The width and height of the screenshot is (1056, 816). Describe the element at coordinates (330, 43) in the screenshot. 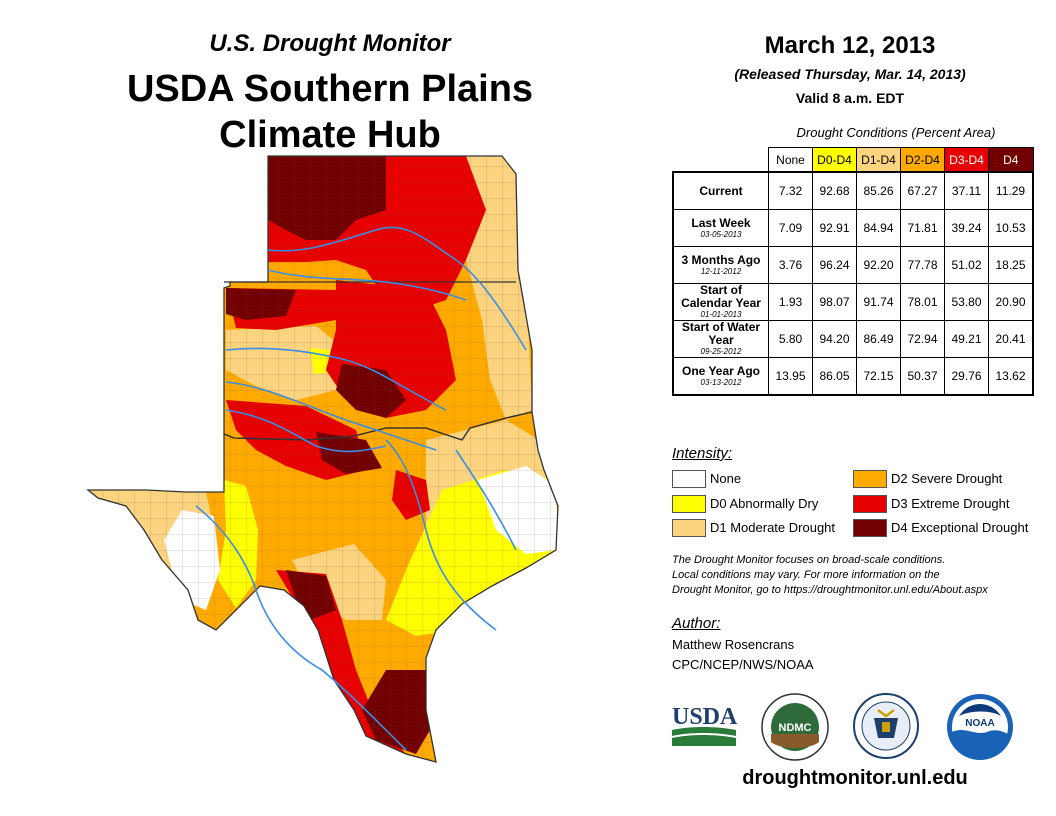

I see `monitor-title: U.S. Drought Monitor` at that location.